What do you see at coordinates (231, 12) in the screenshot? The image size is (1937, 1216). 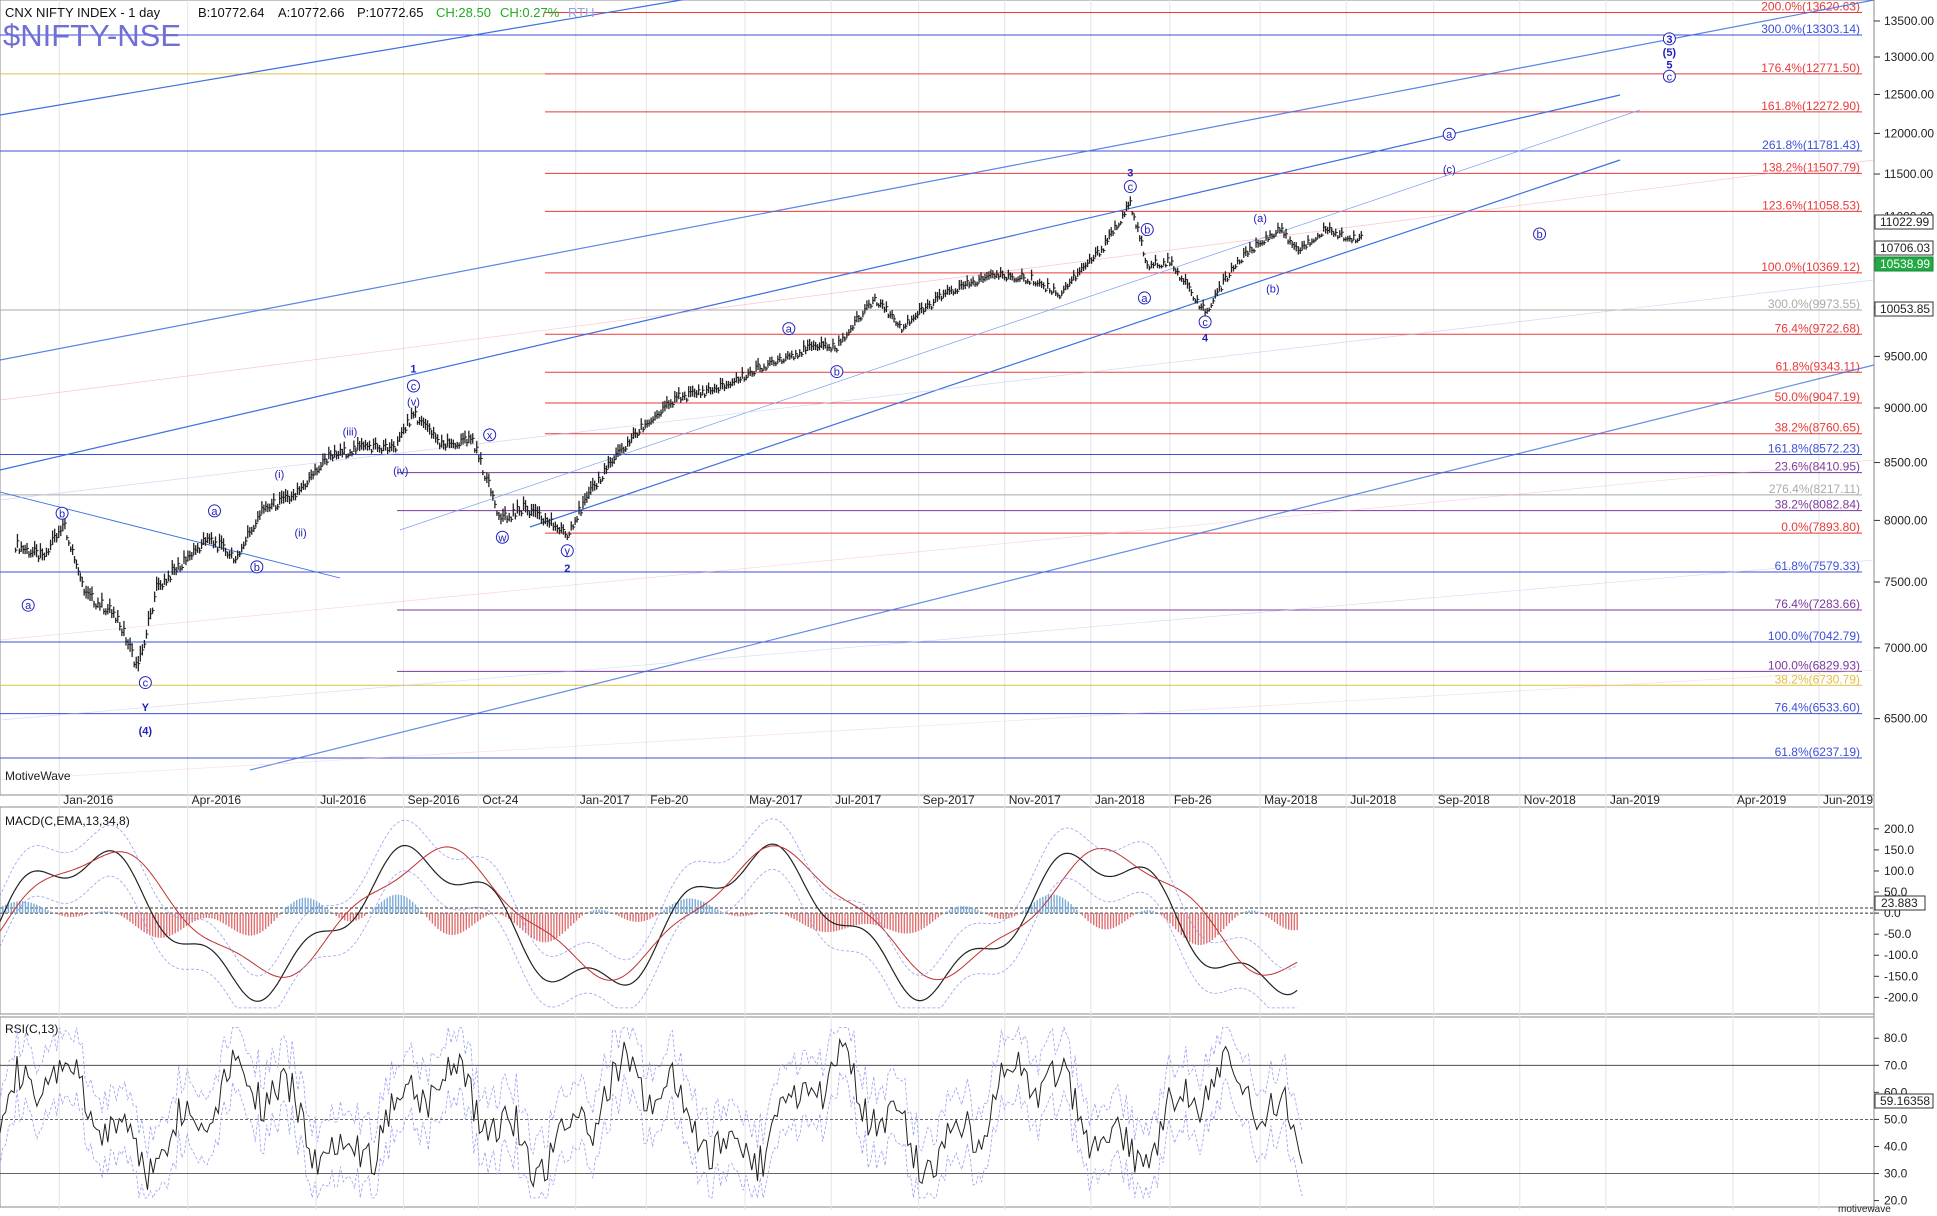 I see `bid-value: B:10772.64` at bounding box center [231, 12].